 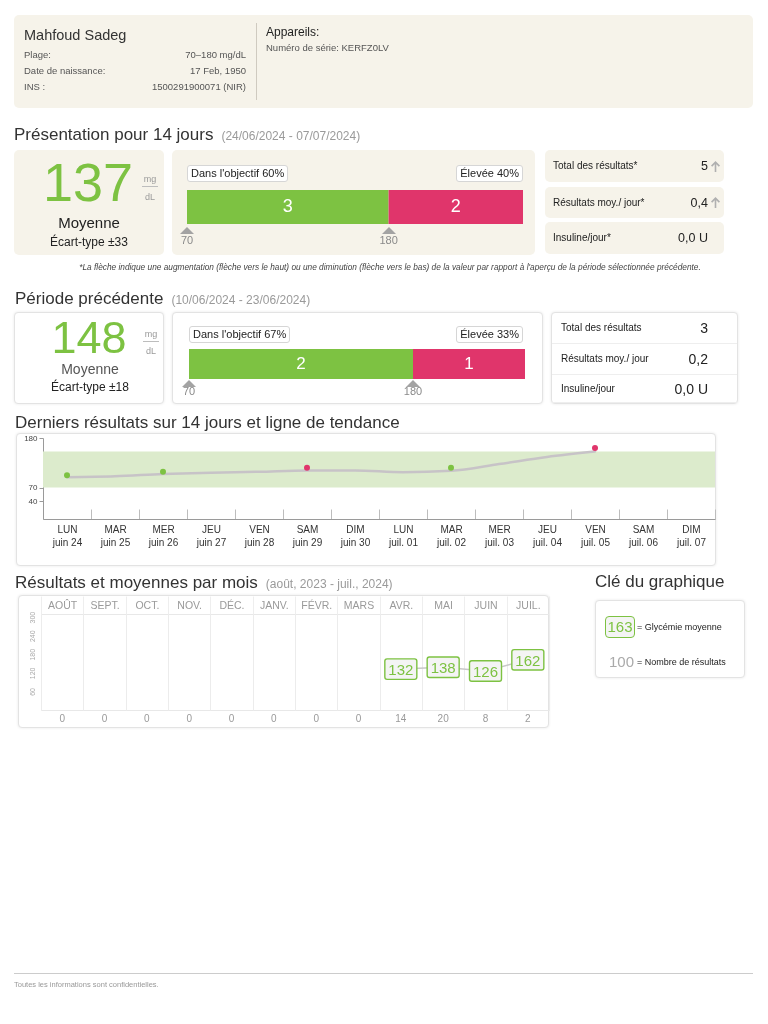 I want to click on x-tick-label: DIM juil. 07, so click(x=691, y=535).